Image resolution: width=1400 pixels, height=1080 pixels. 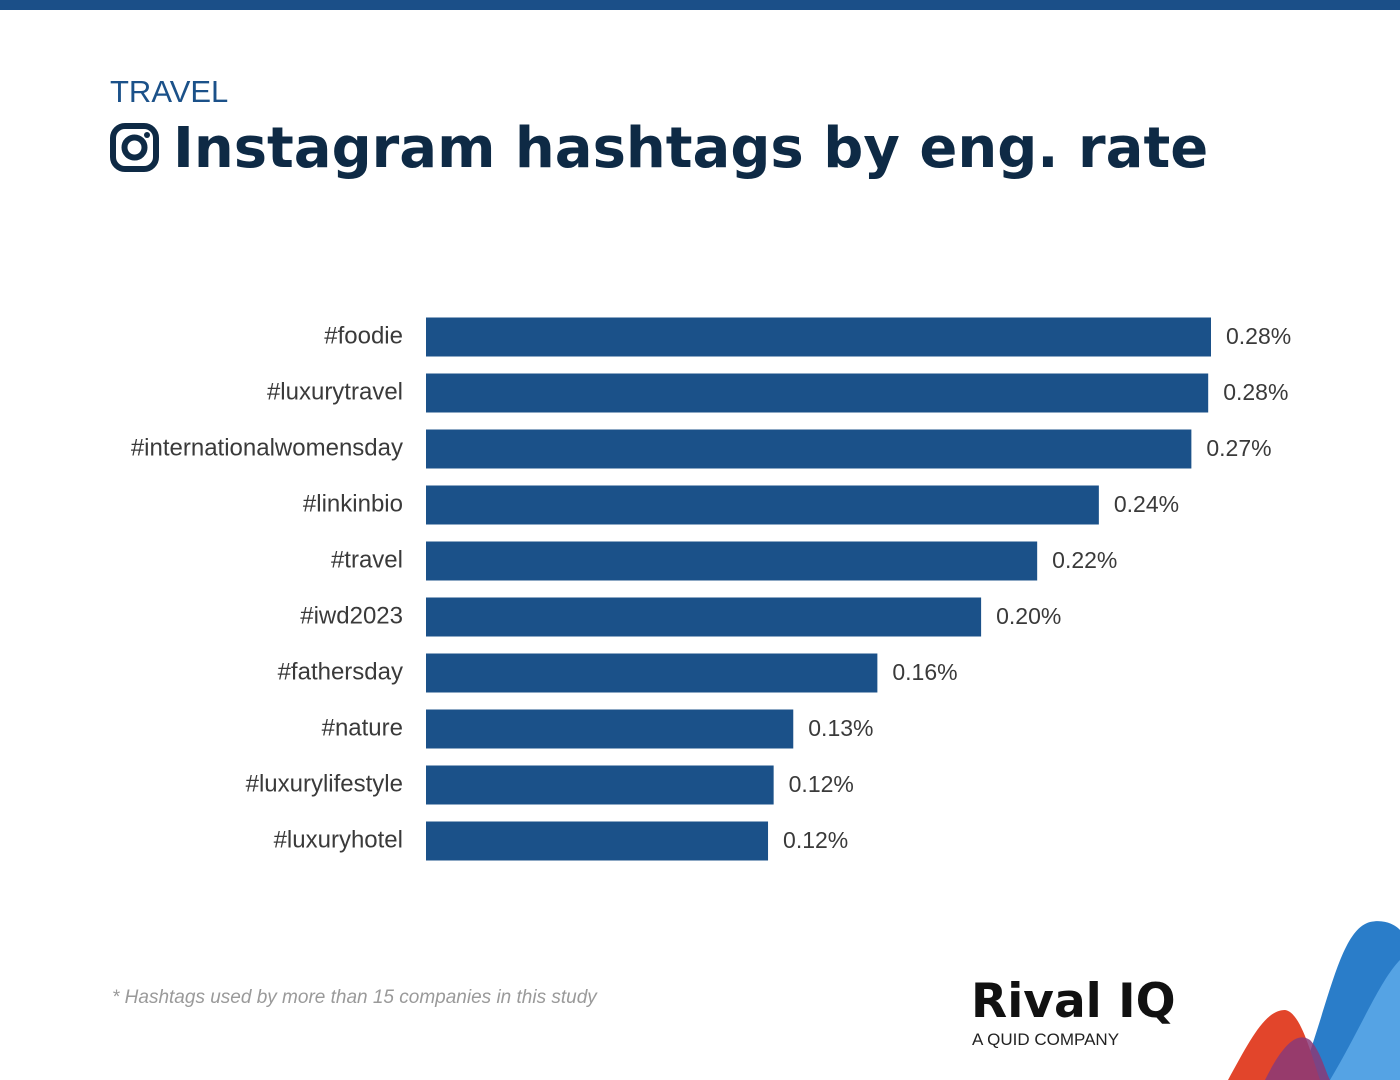 I want to click on brand-tagline: A QUID COMPANY, so click(x=1045, y=1039).